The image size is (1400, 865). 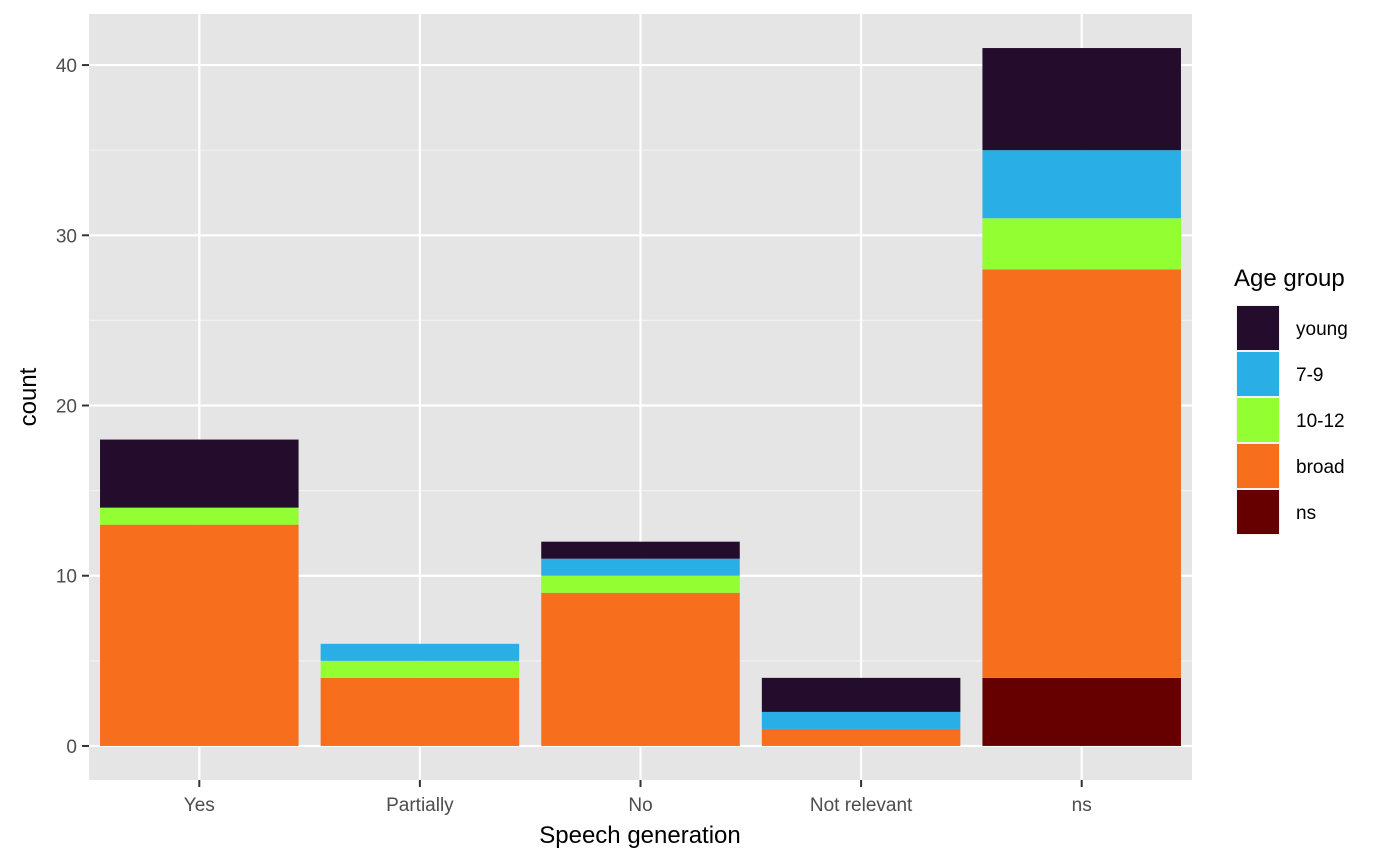 I want to click on x-axis-title: Speech generation, so click(x=640, y=835).